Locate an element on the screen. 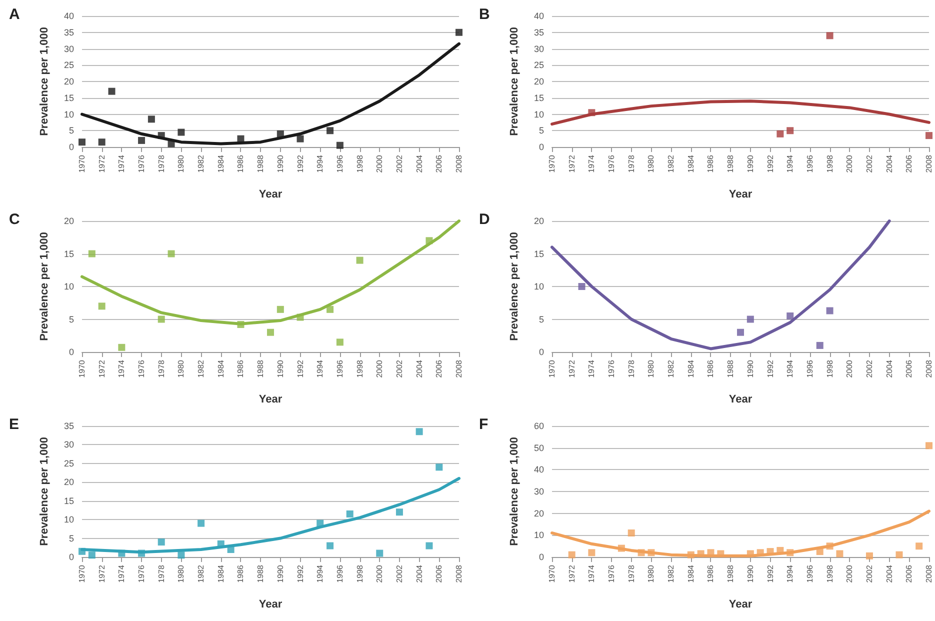  x-tick-label: 2008 is located at coordinates (929, 573).